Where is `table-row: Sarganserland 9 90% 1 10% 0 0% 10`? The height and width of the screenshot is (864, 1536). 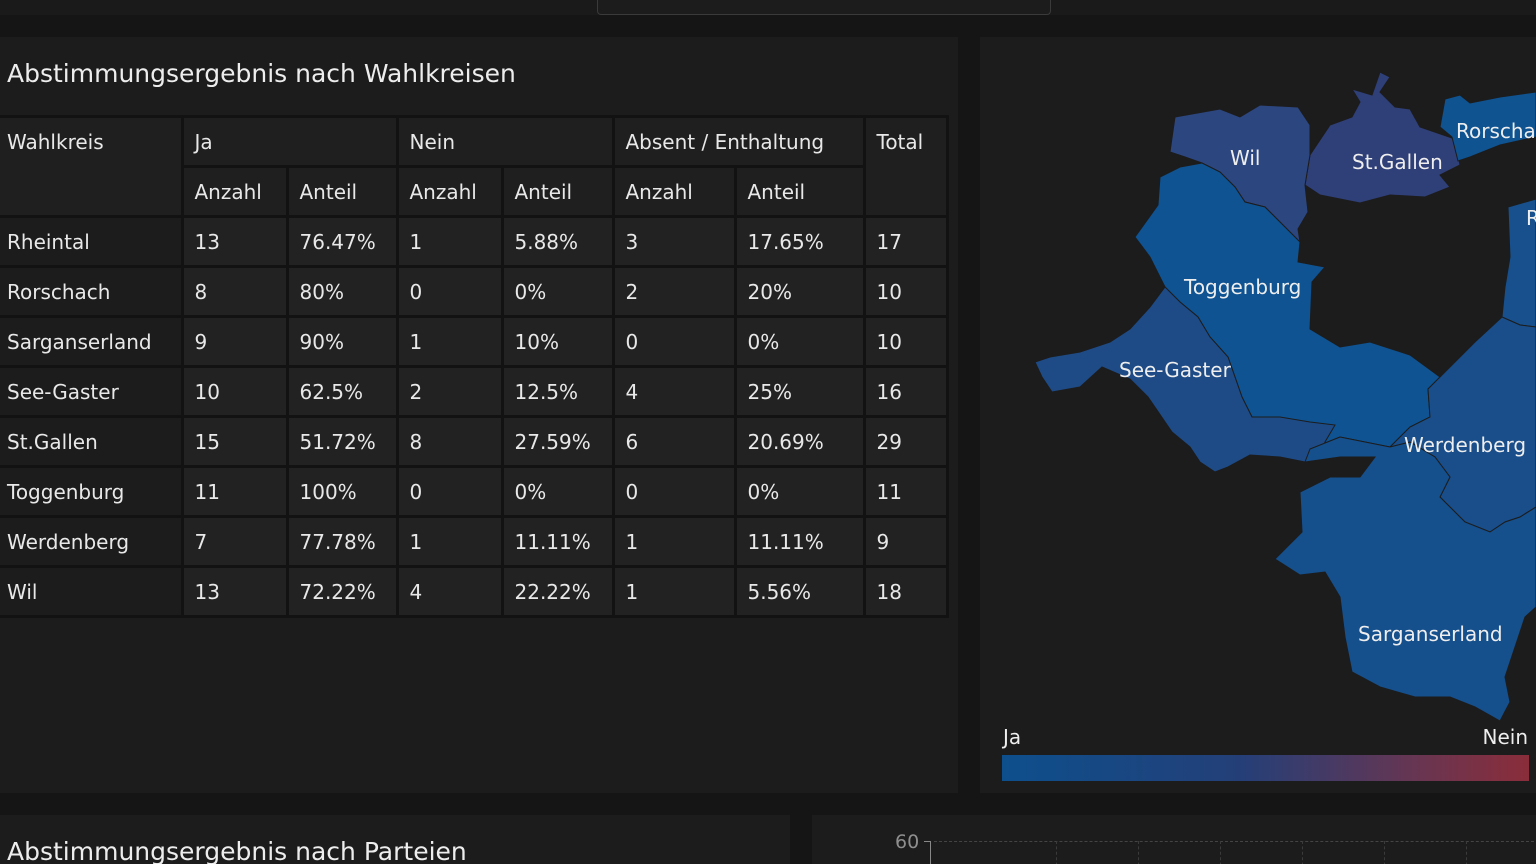 table-row: Sarganserland 9 90% 1 10% 0 0% 10 is located at coordinates (474, 341).